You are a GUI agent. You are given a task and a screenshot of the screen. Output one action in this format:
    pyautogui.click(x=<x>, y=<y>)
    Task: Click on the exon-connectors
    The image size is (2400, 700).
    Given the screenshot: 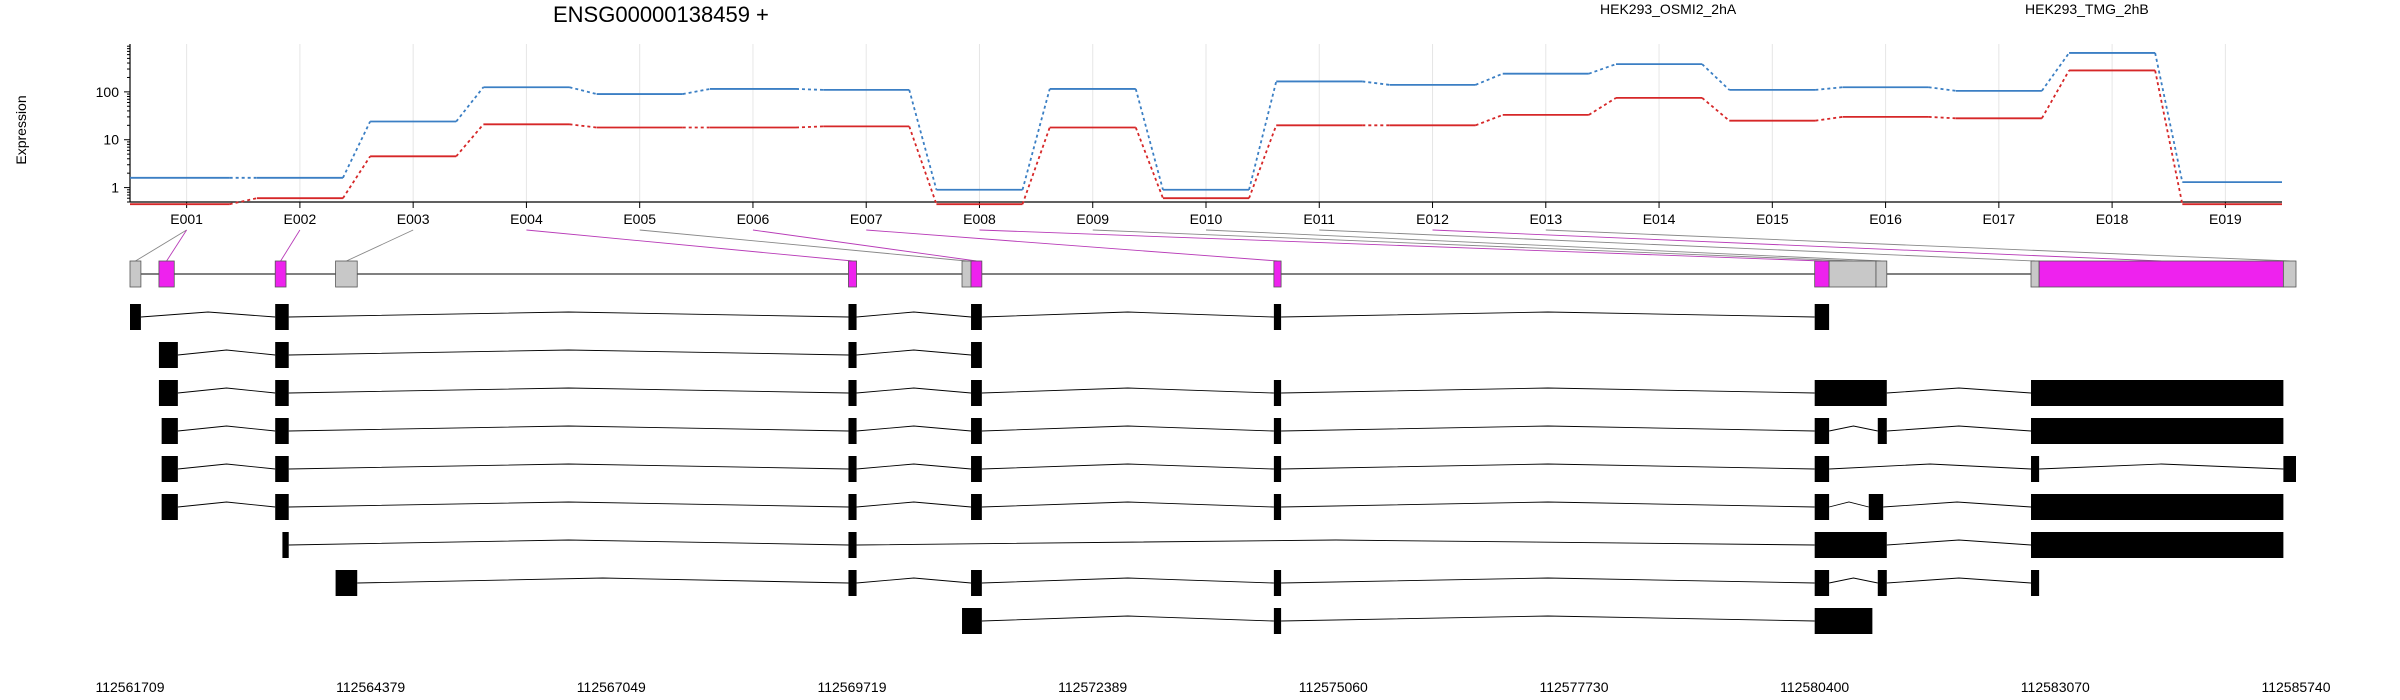 What is the action you would take?
    pyautogui.click(x=1212, y=245)
    